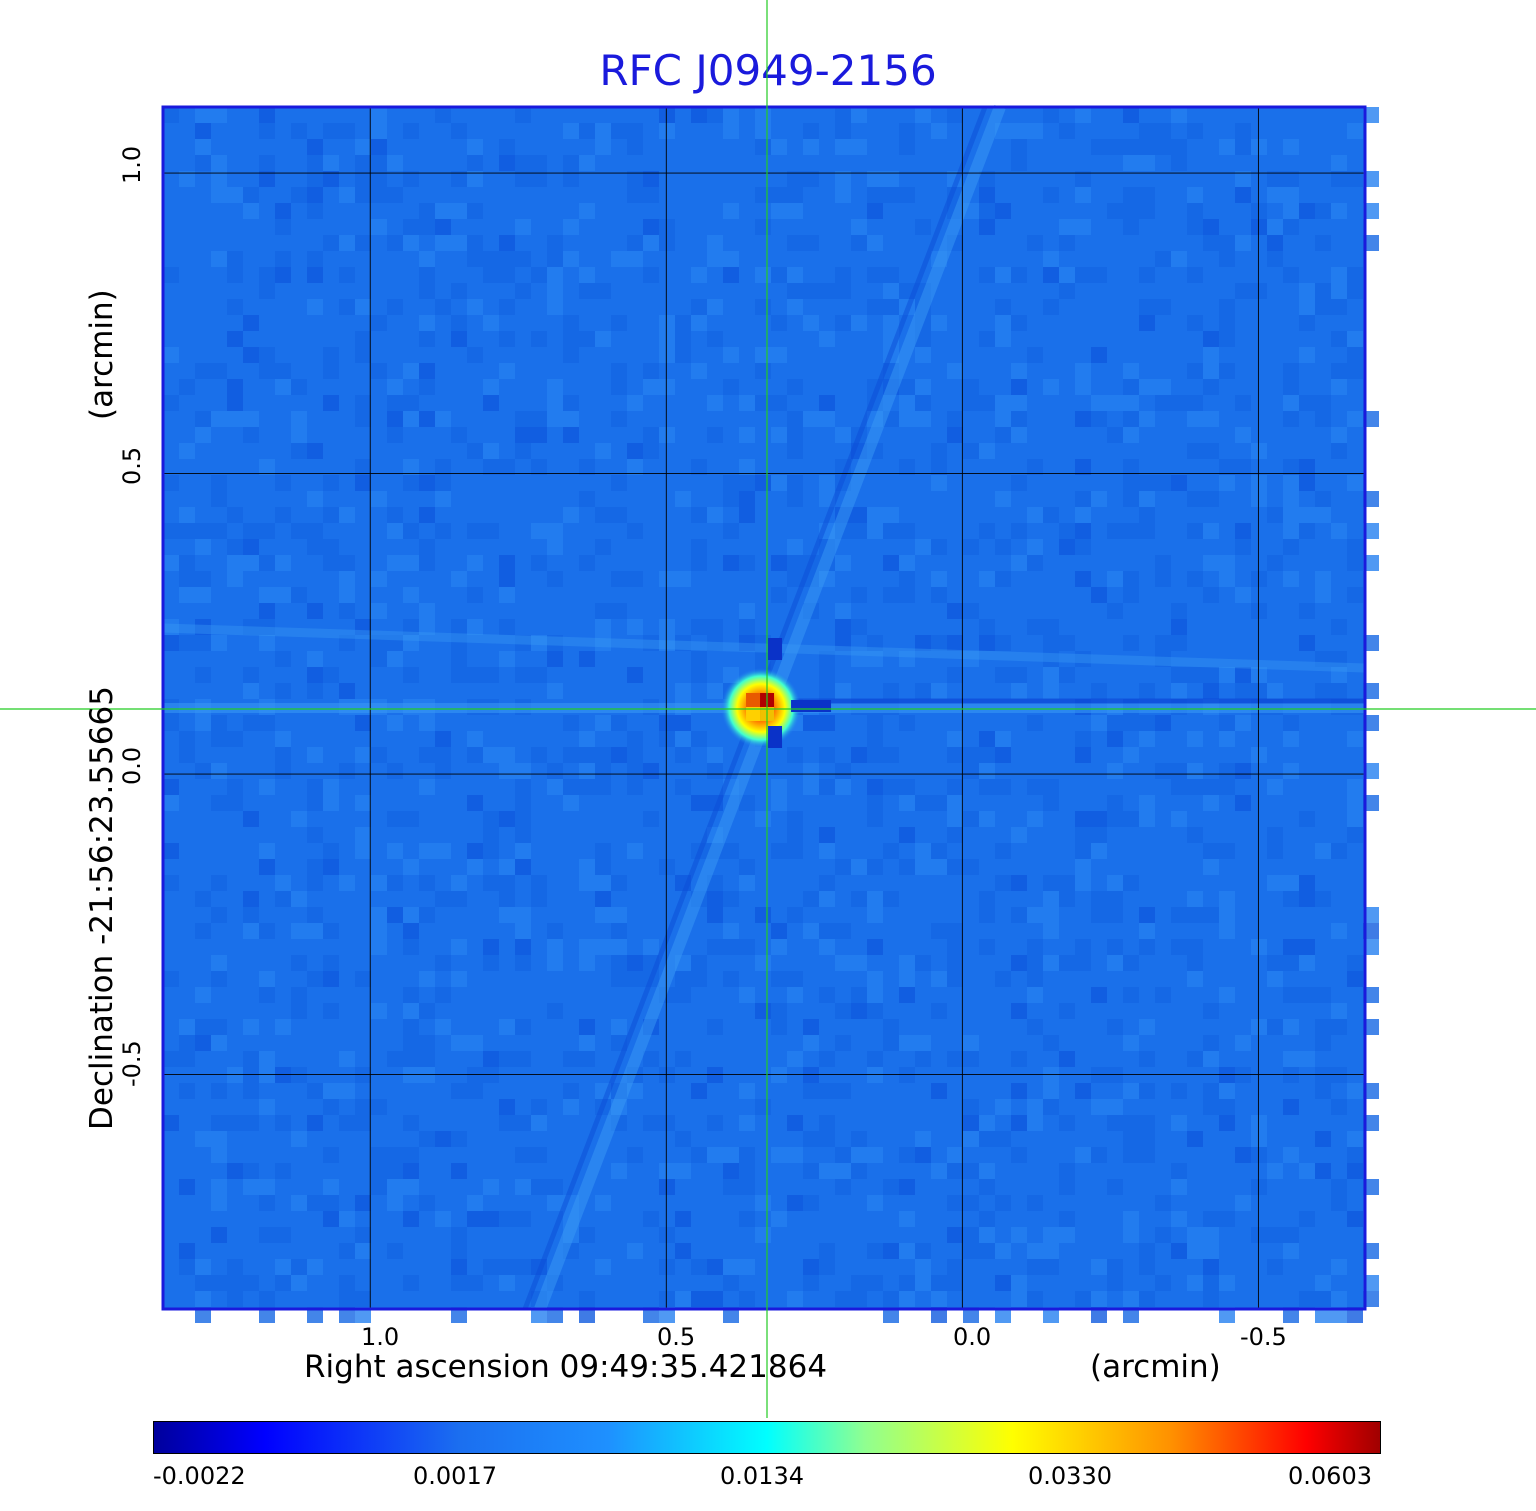 The width and height of the screenshot is (1536, 1511). Describe the element at coordinates (775, 737) in the screenshot. I see `source-negative-pixel` at that location.